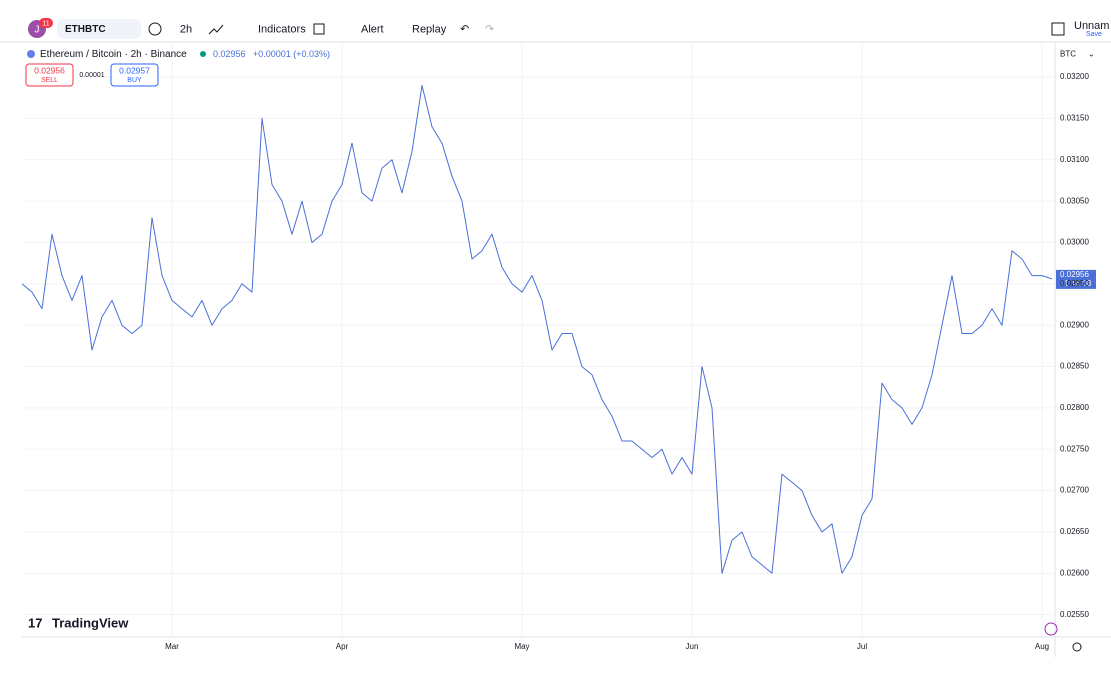  I want to click on y-tick-label: 0.02650, so click(1074, 531).